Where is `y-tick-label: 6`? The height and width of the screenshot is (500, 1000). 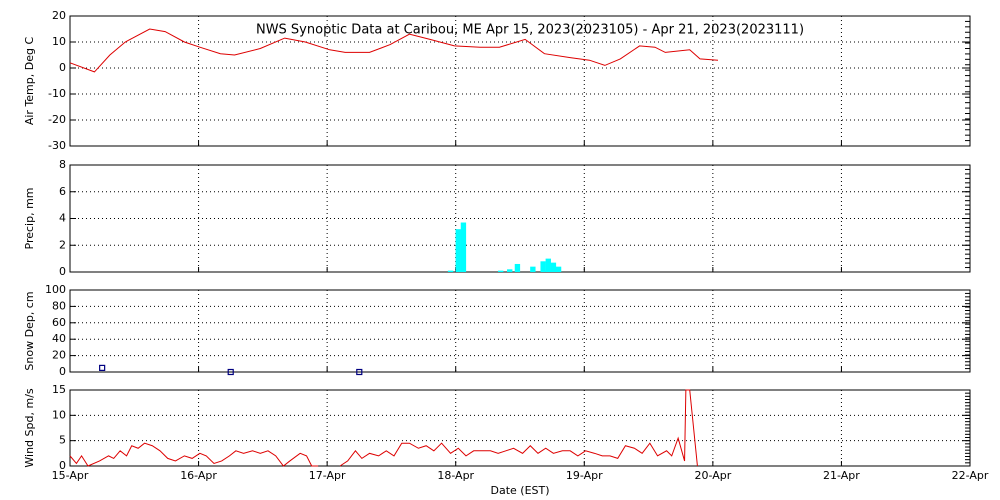
y-tick-label: 6 is located at coordinates (62, 191).